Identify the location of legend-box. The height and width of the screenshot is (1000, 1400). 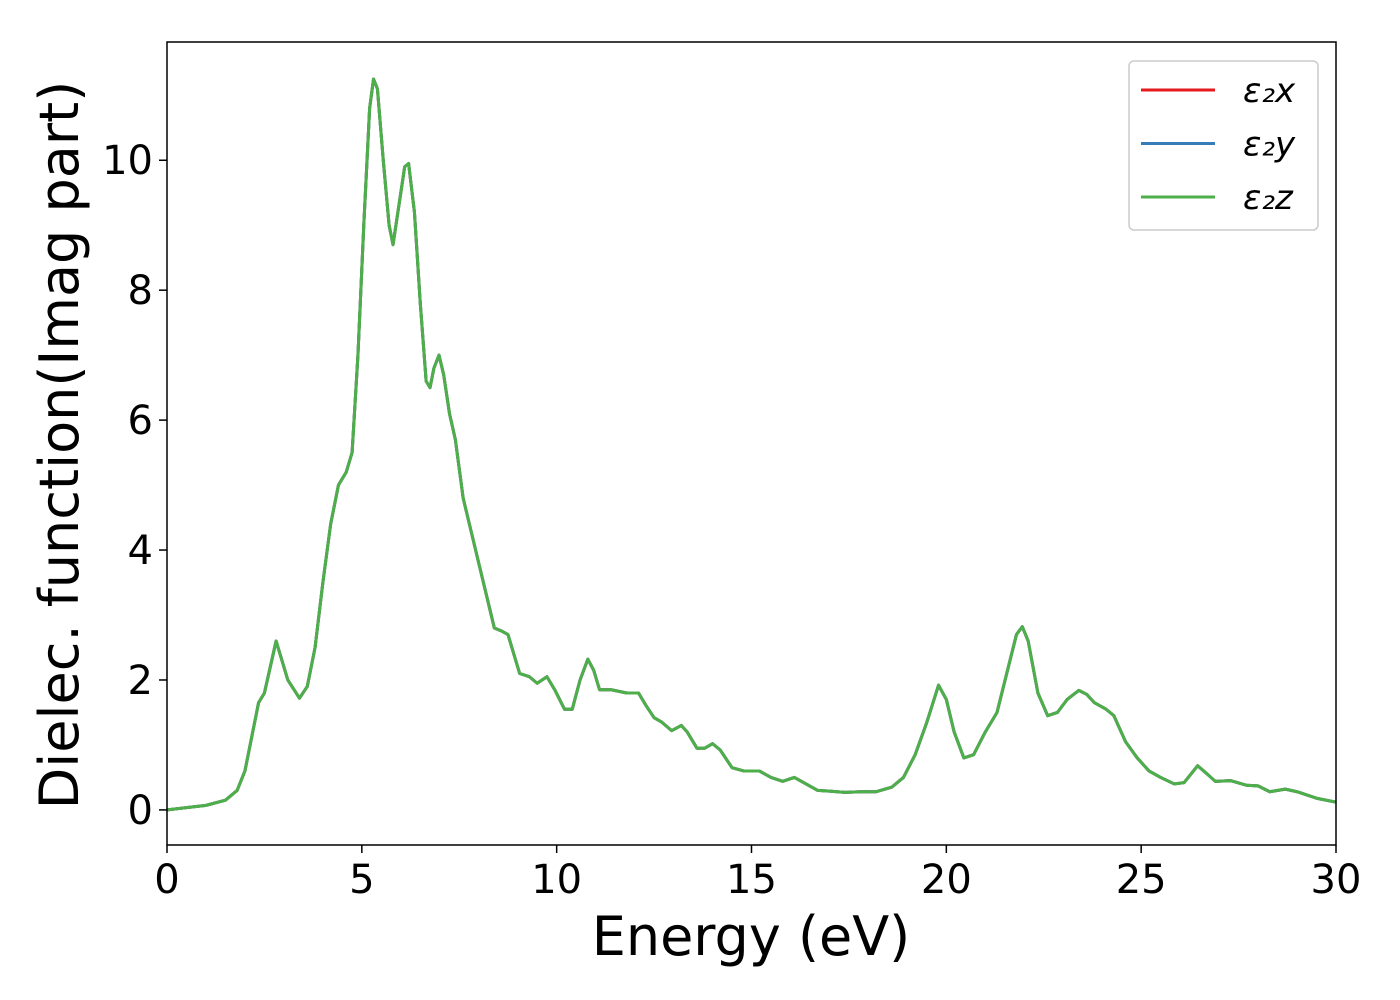
(1223, 145).